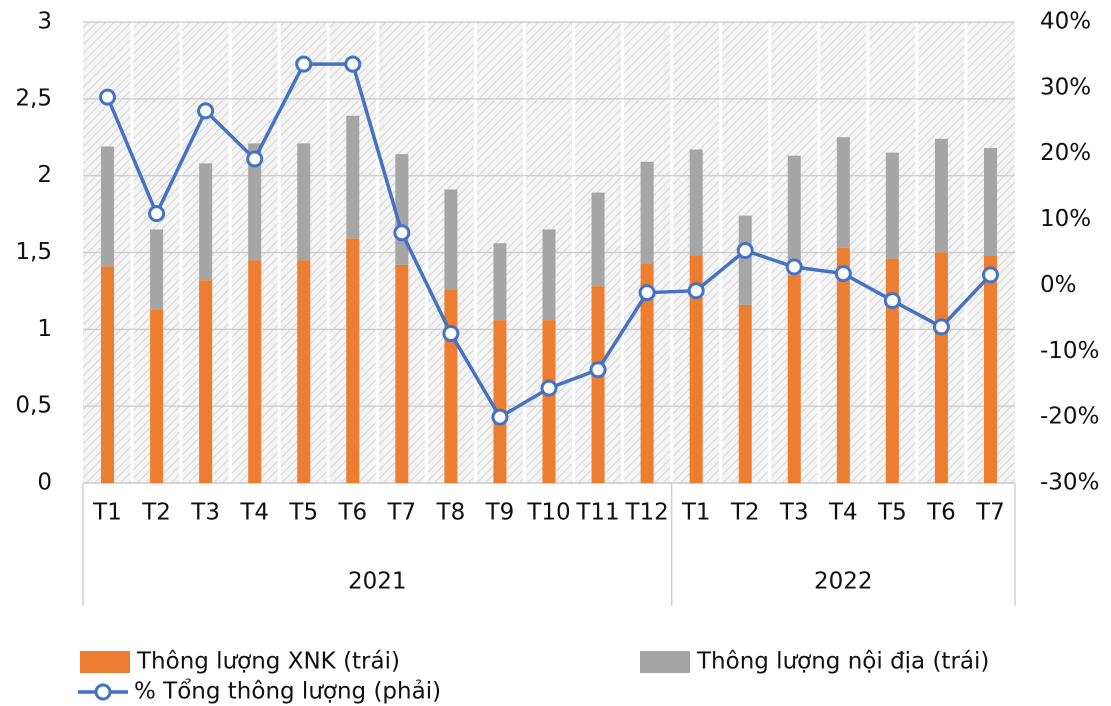  What do you see at coordinates (44, 329) in the screenshot?
I see `y-tick-label: 1` at bounding box center [44, 329].